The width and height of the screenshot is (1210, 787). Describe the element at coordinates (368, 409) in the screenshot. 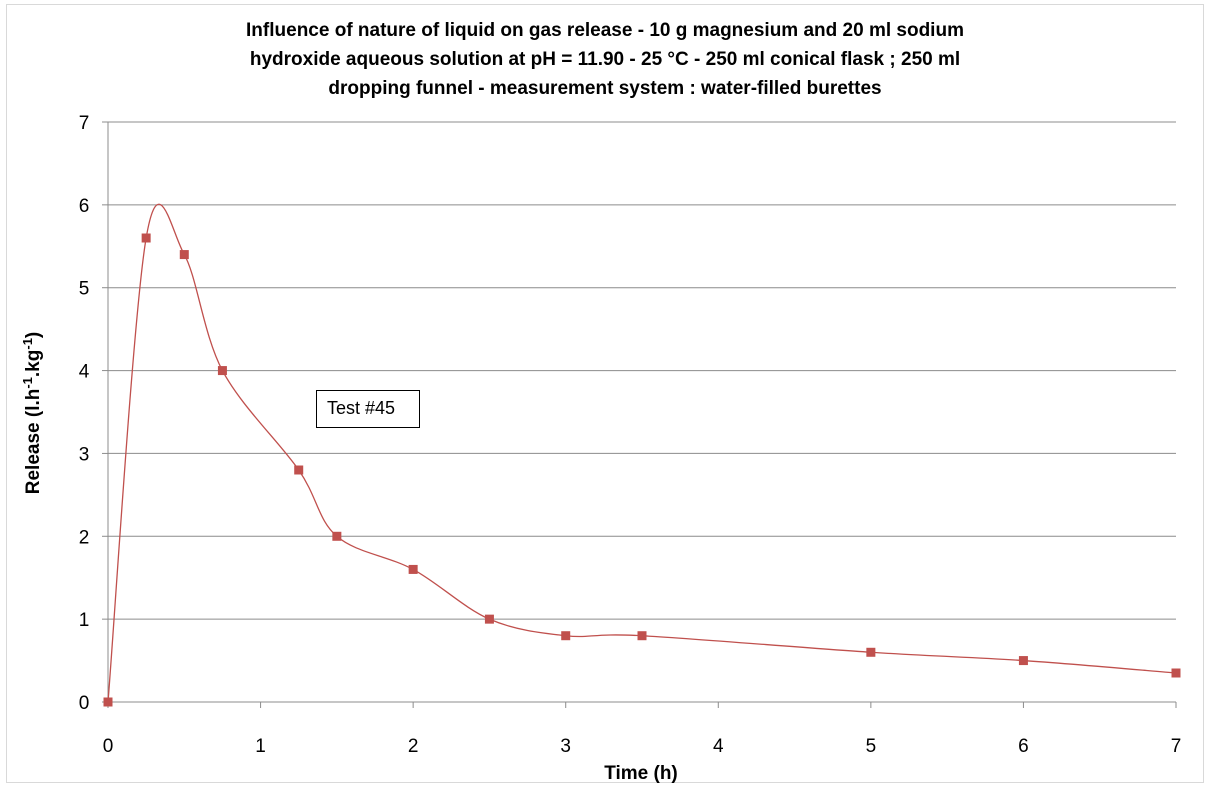

I see `annotation-test-label: Test #45` at that location.